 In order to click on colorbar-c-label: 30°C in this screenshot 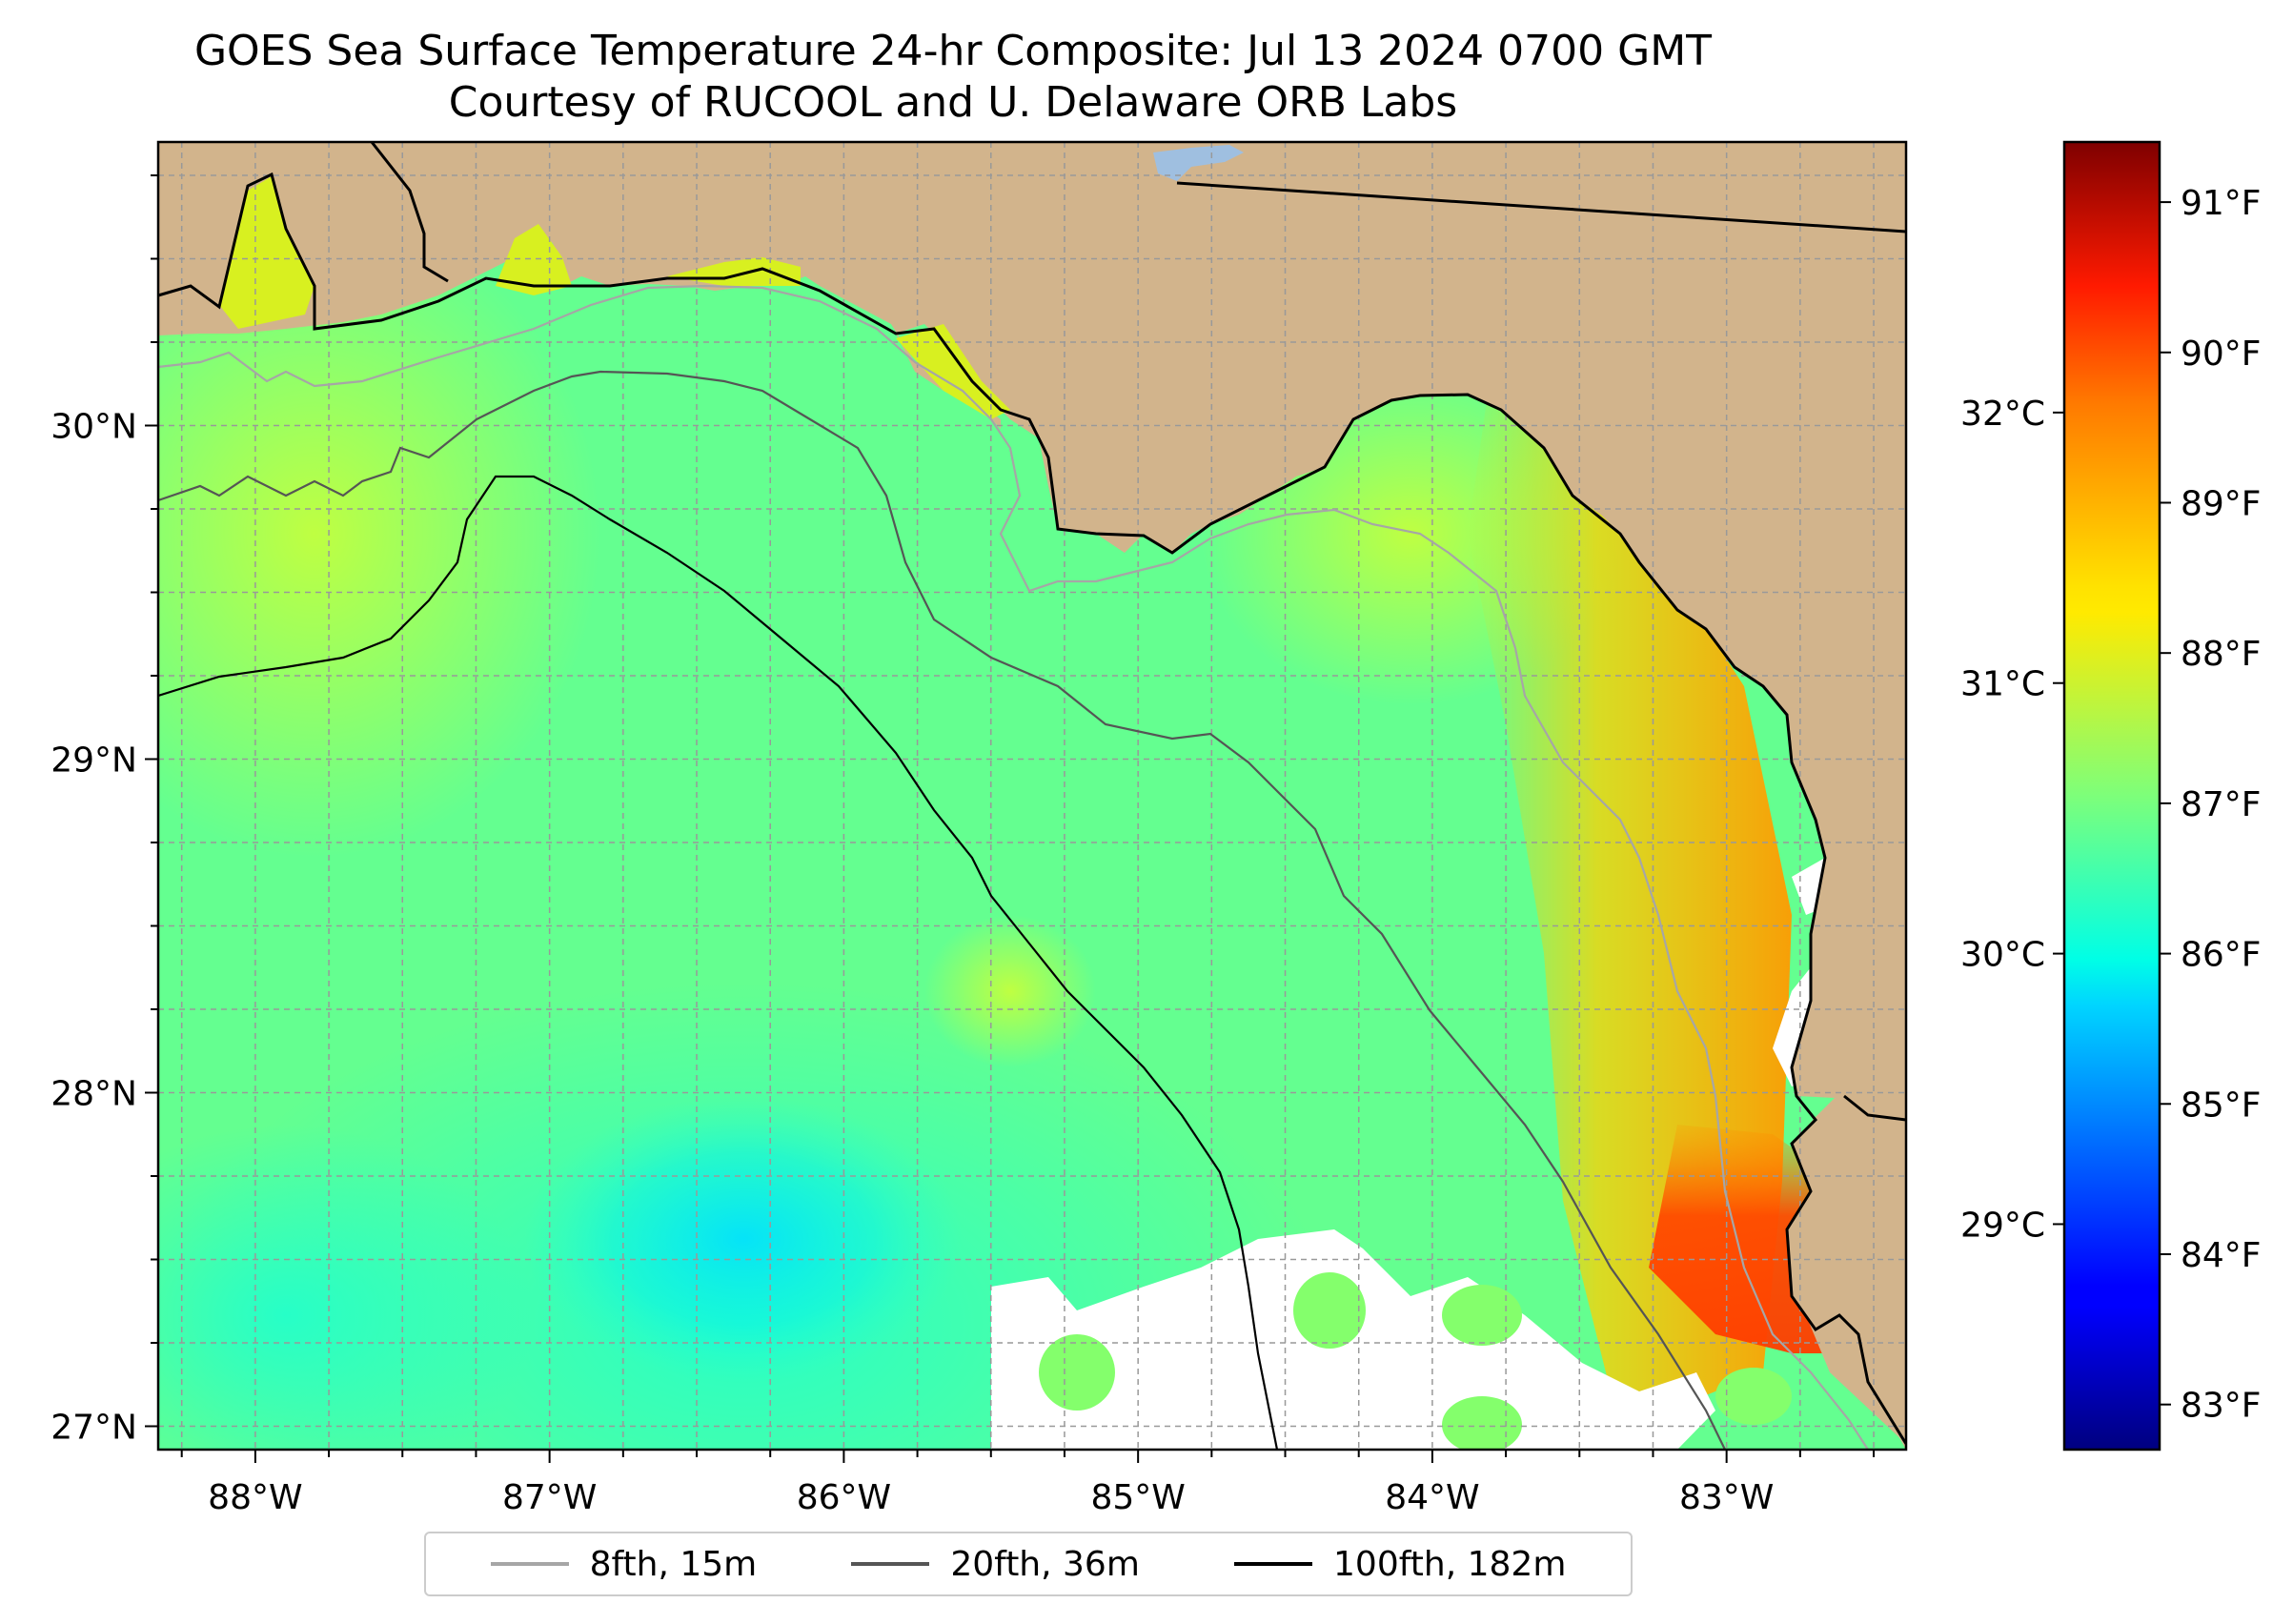, I will do `click(2002, 955)`.